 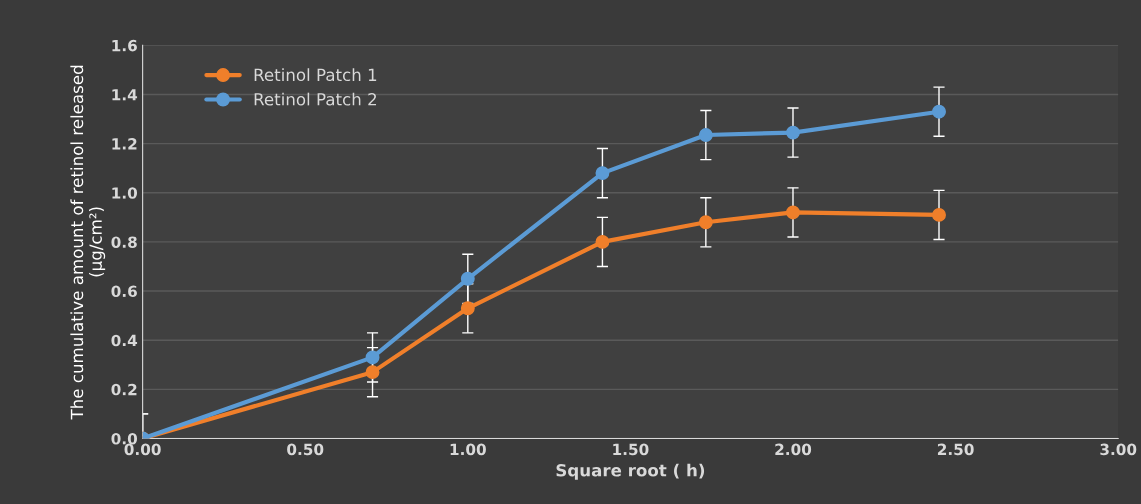 What do you see at coordinates (125, 95) in the screenshot?
I see `y-tick-label: 1.4` at bounding box center [125, 95].